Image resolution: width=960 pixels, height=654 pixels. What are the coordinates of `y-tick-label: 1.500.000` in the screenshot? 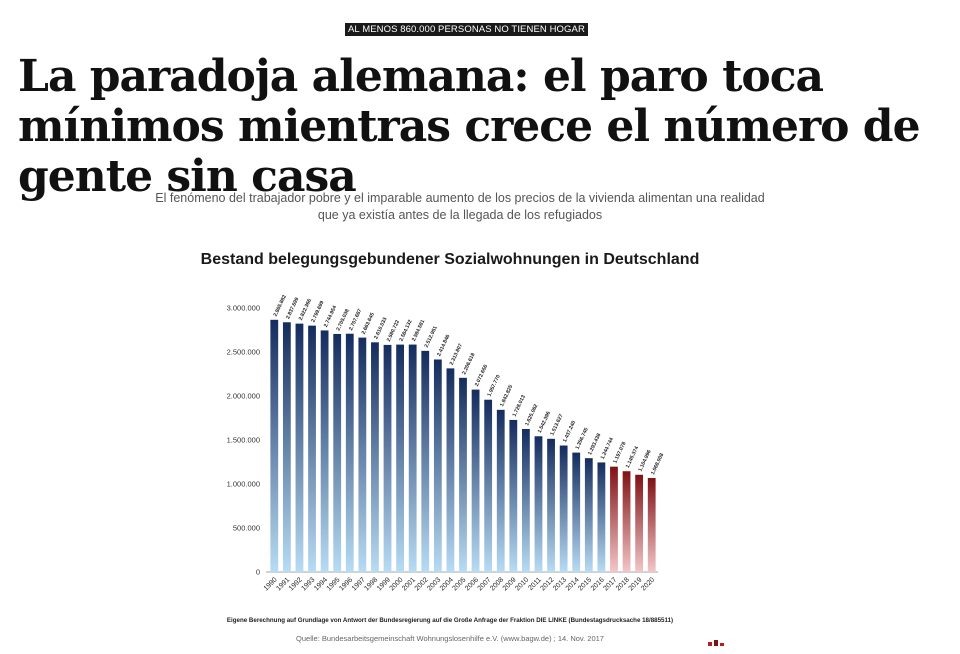 It's located at (243, 440).